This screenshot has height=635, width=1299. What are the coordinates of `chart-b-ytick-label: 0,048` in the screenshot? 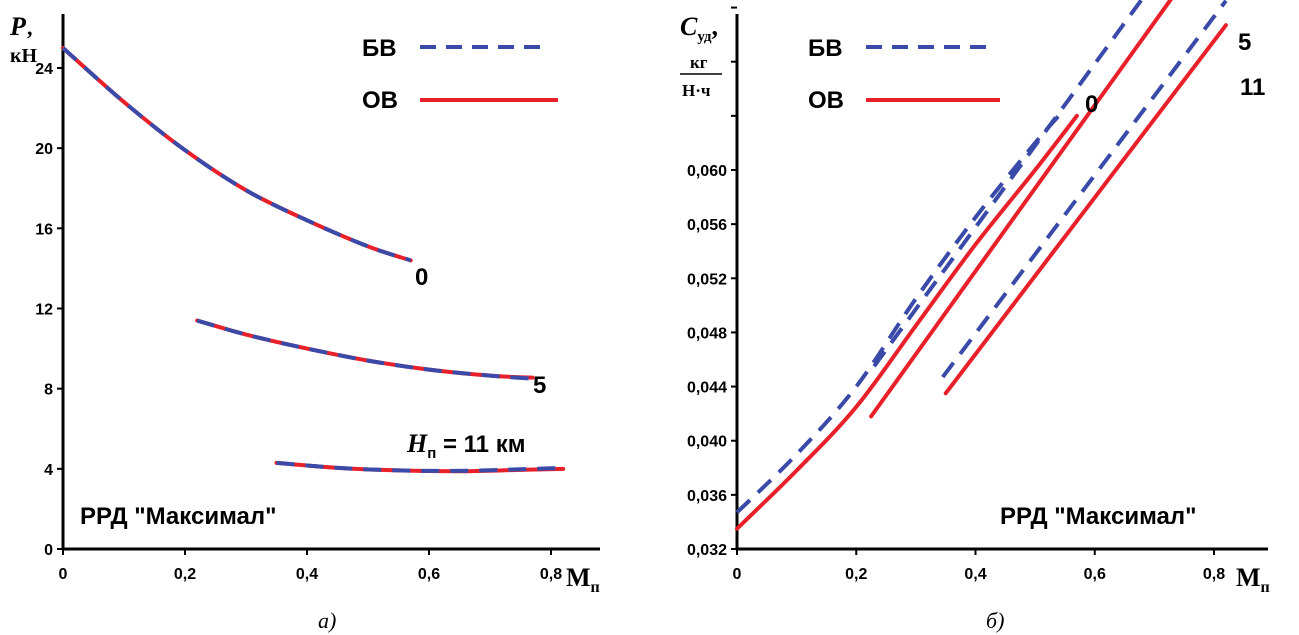 It's located at (707, 333).